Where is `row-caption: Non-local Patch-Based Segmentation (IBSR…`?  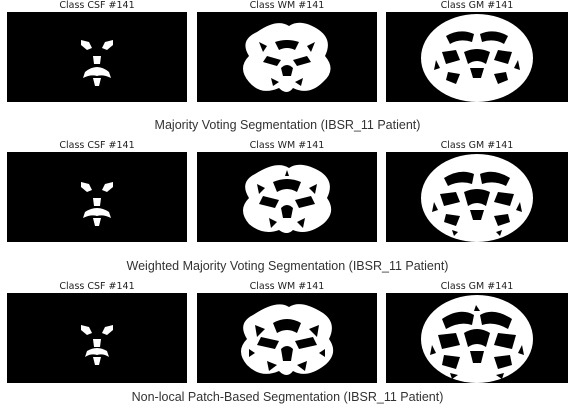
row-caption: Non-local Patch-Based Segmentation (IBSR… is located at coordinates (287, 397).